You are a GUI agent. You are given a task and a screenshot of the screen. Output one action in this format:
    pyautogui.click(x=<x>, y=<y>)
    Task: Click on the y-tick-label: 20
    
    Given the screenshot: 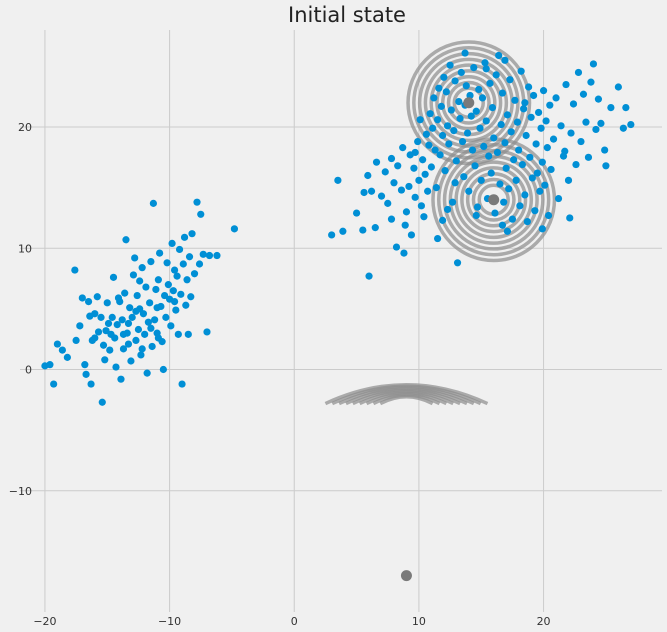 What is the action you would take?
    pyautogui.click(x=25, y=127)
    